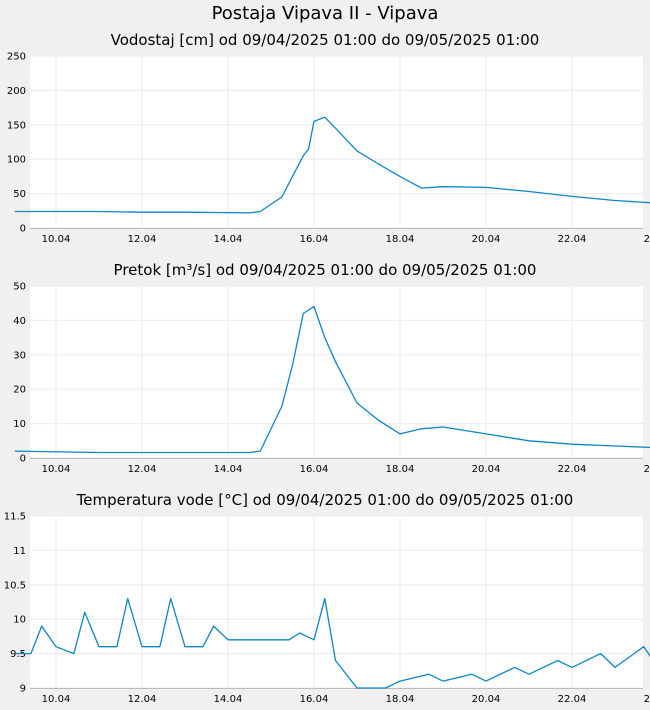 This screenshot has width=650, height=710. I want to click on chart-0-x-tick-label: 14.04, so click(228, 239).